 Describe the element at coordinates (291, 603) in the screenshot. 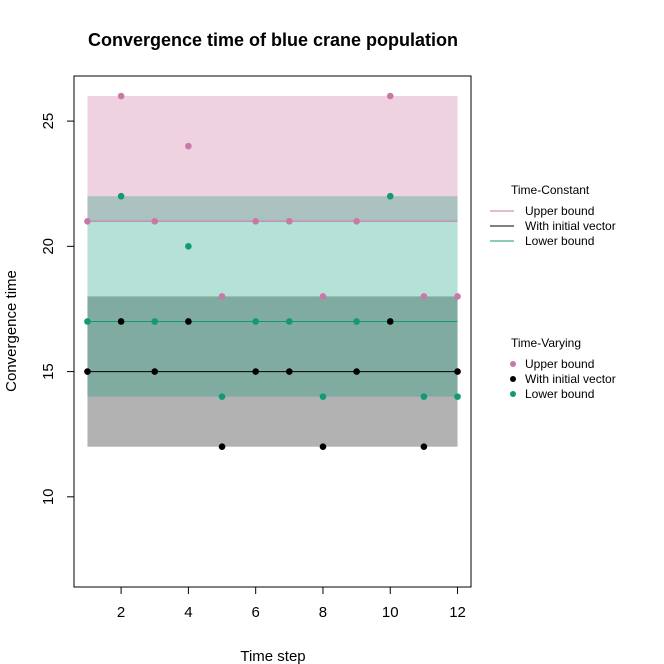

I see `x-axis: 2 4 6 8 10 12` at that location.